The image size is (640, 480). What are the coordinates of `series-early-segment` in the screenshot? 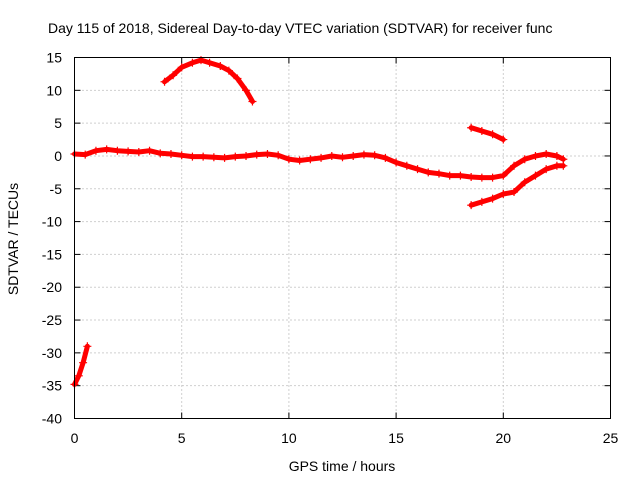 It's located at (81, 365).